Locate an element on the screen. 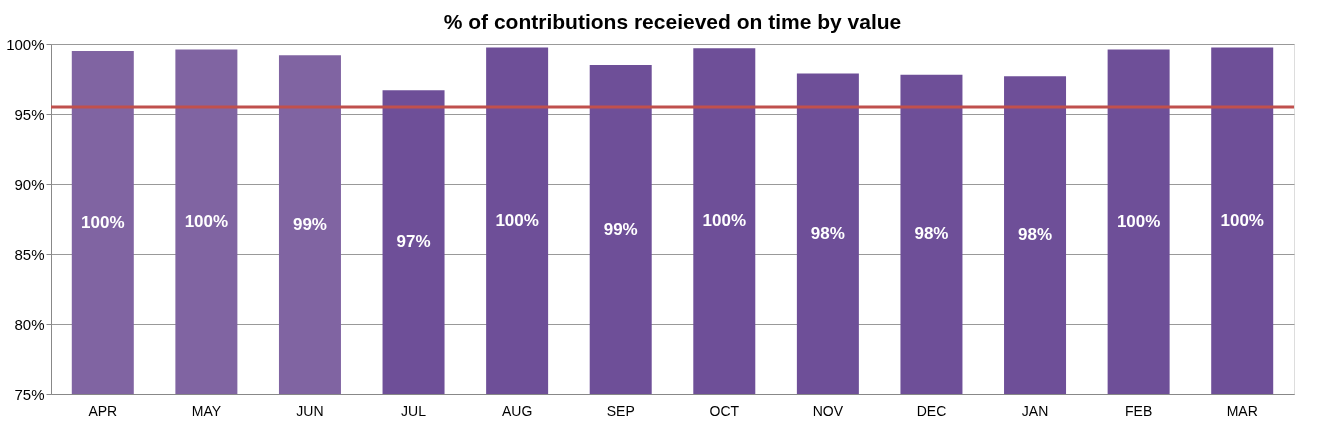 The width and height of the screenshot is (1336, 426). x-tick-label: MAY is located at coordinates (206, 410).